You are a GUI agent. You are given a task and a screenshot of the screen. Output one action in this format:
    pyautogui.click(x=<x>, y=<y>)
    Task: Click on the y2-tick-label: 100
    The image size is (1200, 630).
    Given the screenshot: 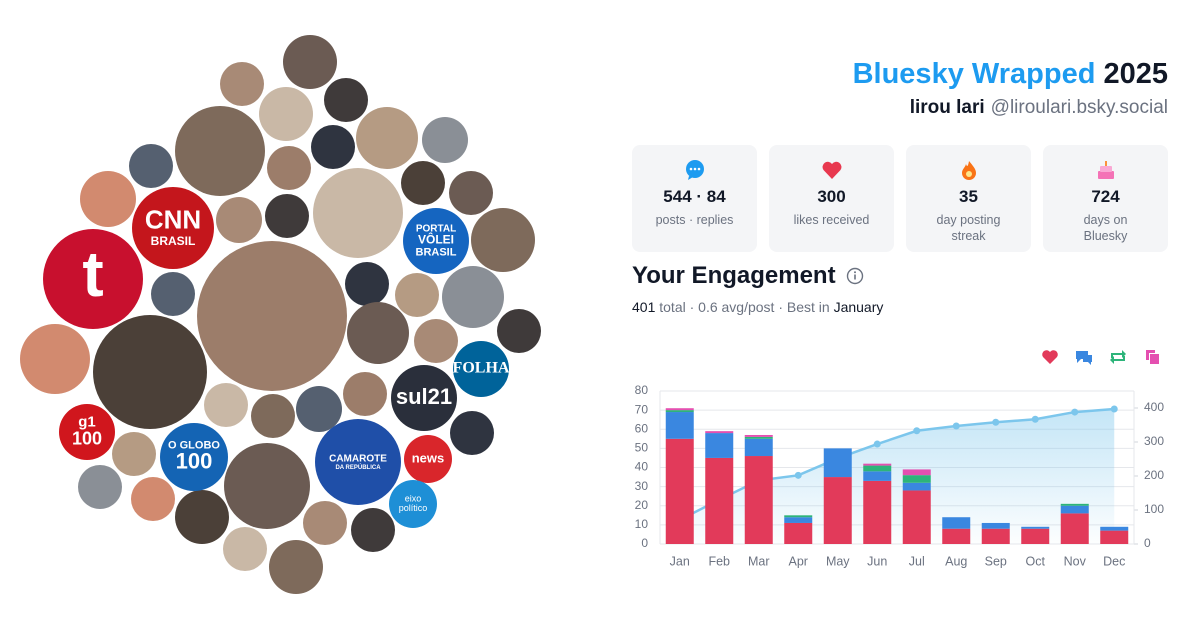 What is the action you would take?
    pyautogui.click(x=1154, y=509)
    